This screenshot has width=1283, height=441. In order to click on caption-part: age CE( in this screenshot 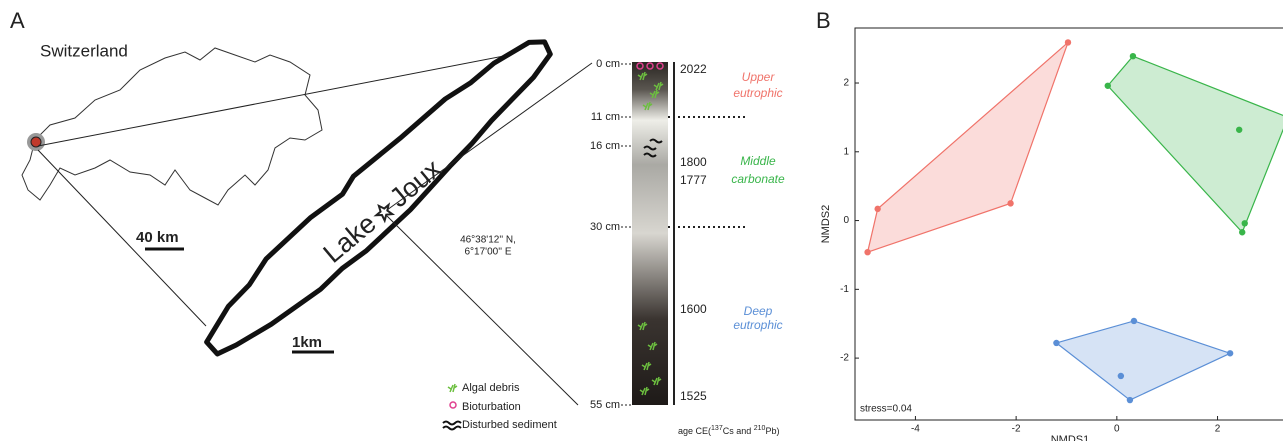, I will do `click(694, 431)`.